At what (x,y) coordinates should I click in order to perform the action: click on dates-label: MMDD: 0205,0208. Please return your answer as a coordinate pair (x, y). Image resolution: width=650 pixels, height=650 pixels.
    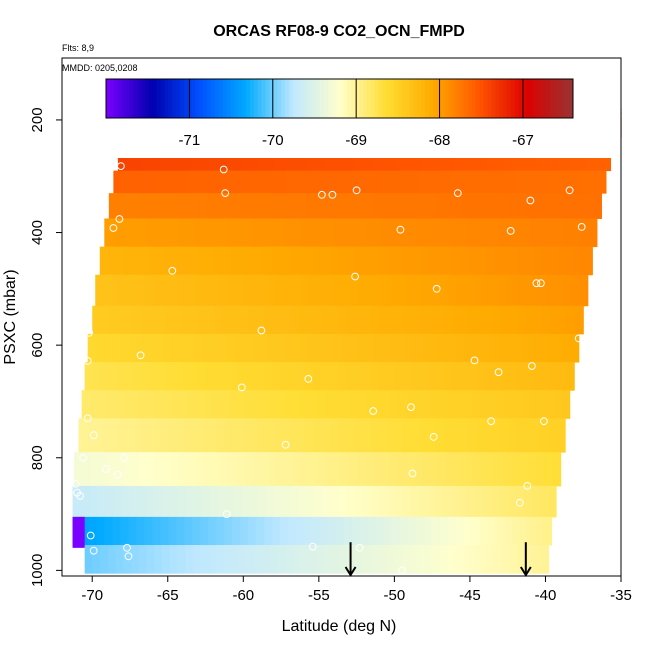
    Looking at the image, I should click on (100, 68).